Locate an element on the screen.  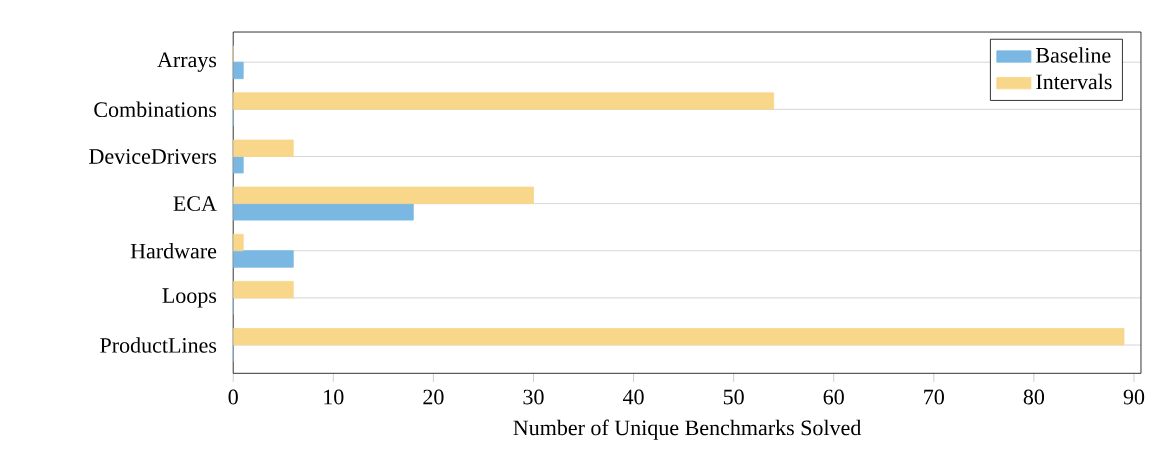
y-tick-label: Combinations is located at coordinates (155, 109).